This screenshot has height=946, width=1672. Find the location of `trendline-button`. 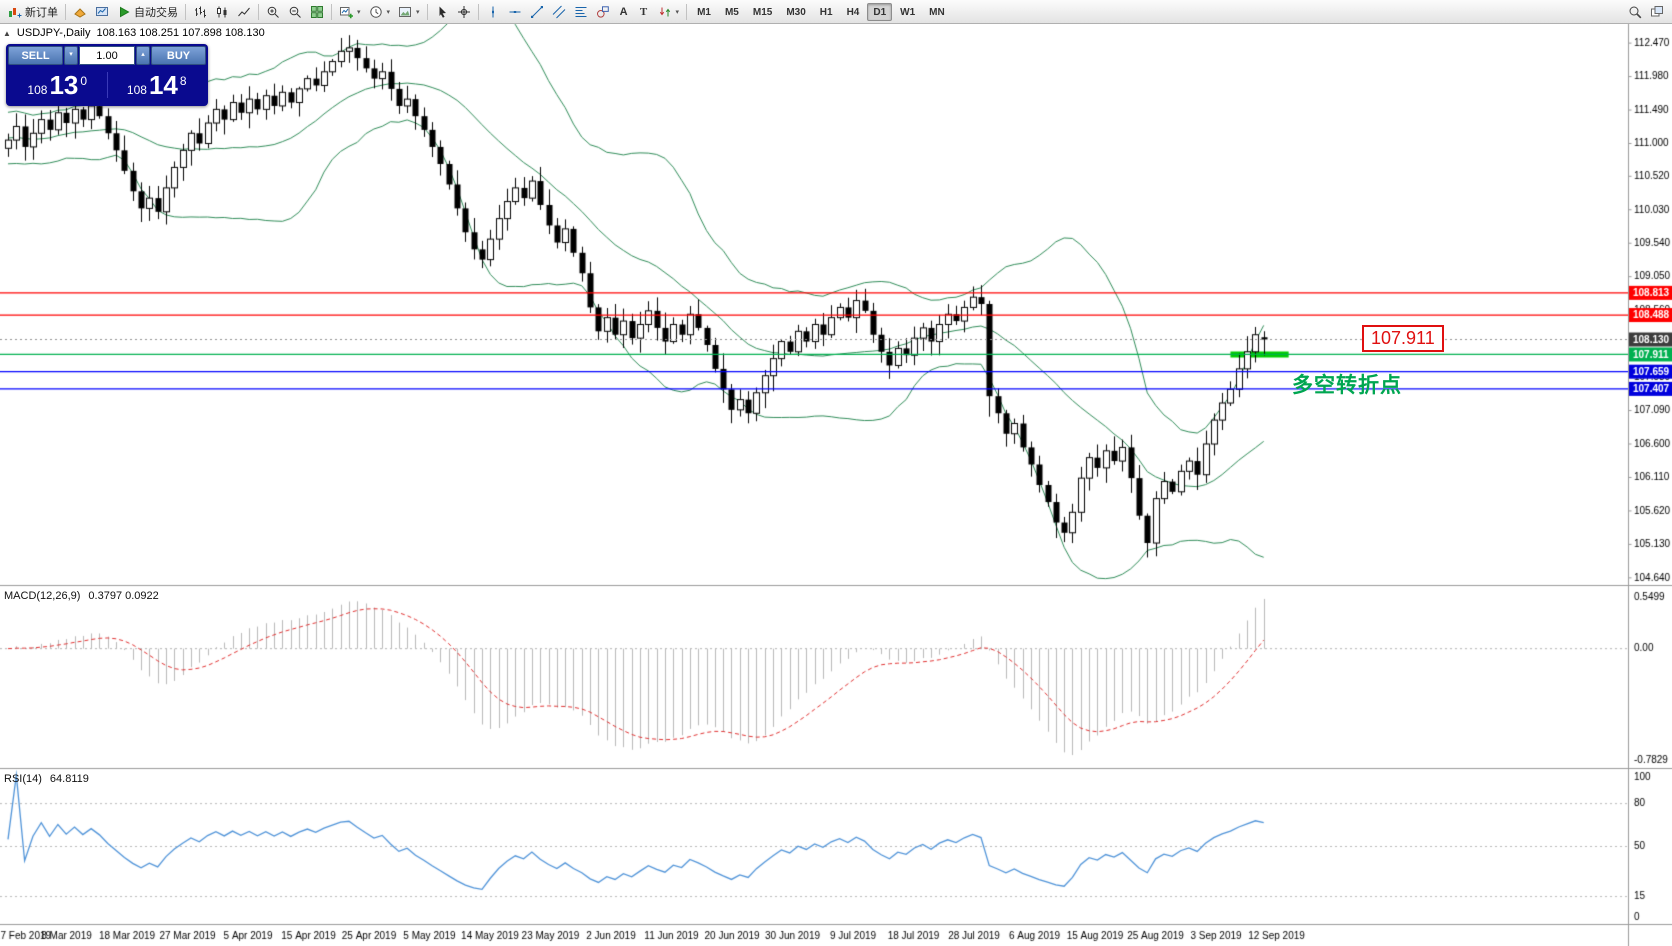

trendline-button is located at coordinates (537, 12).